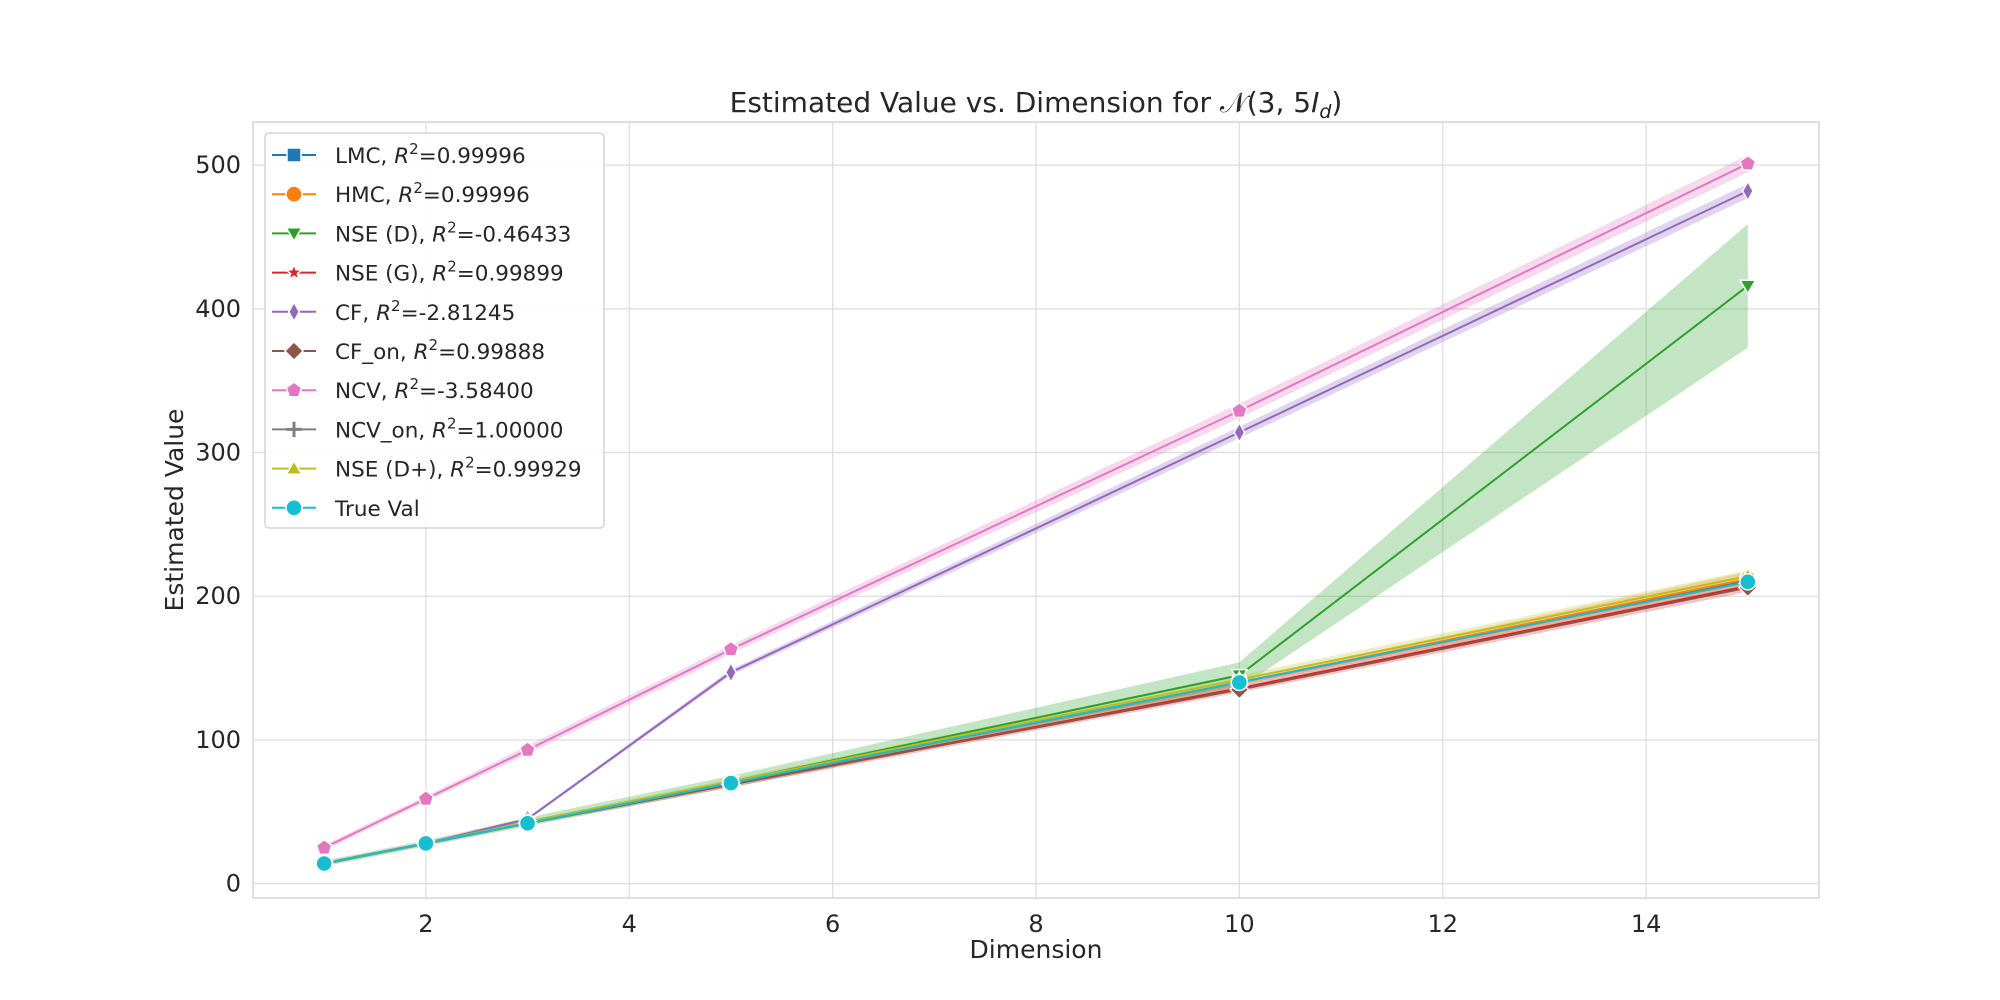  Describe the element at coordinates (218, 740) in the screenshot. I see `y-tick-label: 100` at that location.